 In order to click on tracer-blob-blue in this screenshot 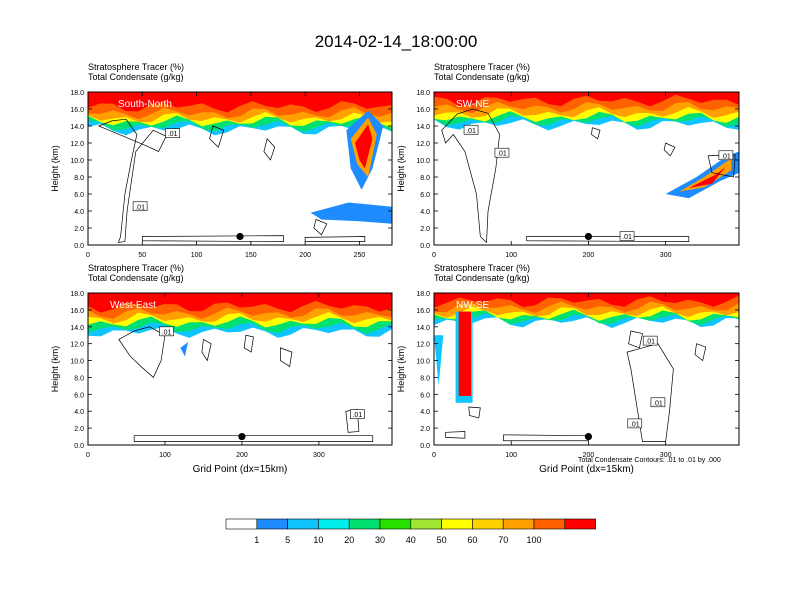, I will do `click(184, 349)`.